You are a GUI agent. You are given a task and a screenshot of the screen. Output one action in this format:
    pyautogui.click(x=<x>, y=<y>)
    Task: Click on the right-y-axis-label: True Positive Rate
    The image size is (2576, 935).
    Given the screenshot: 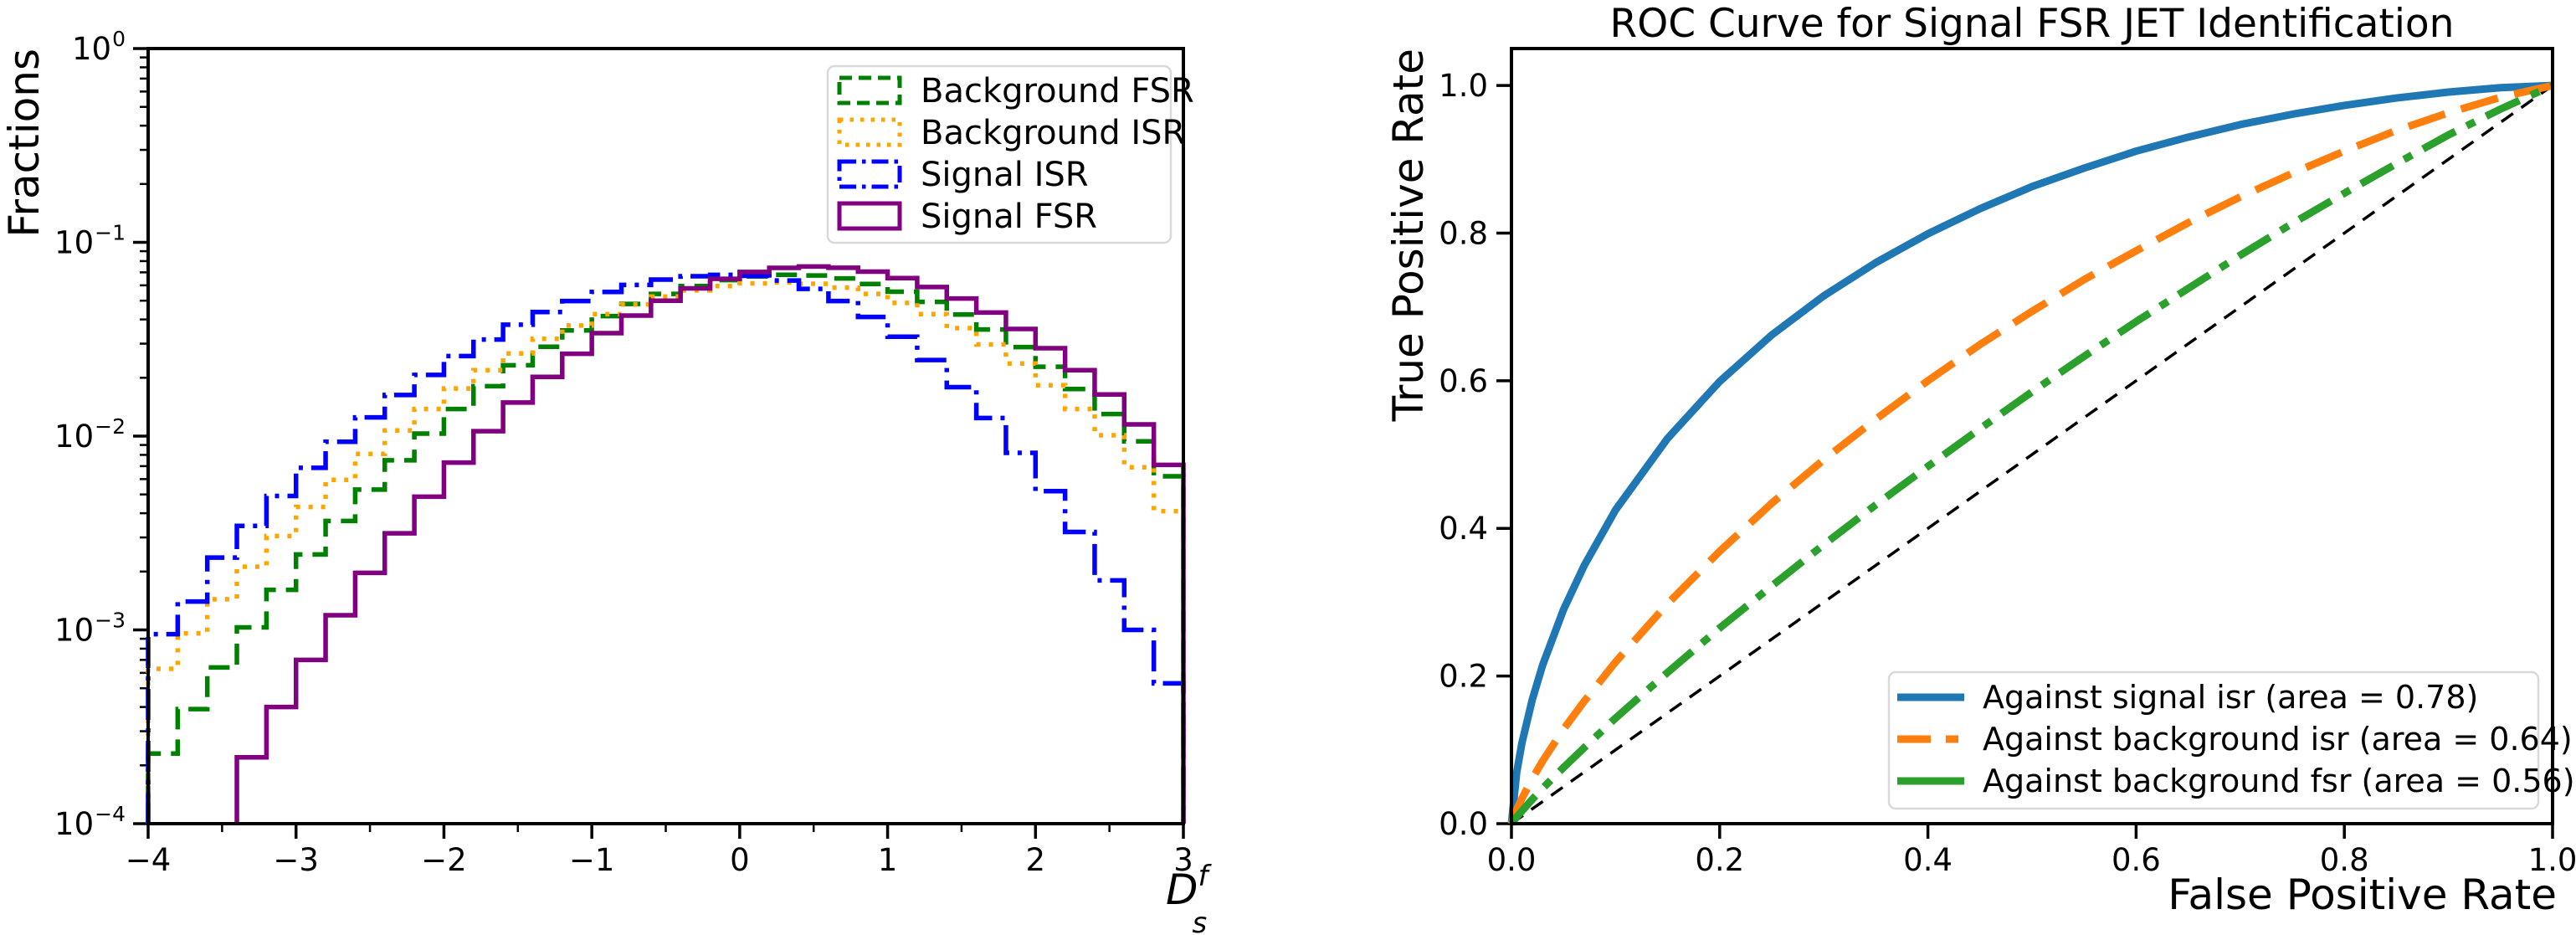 What is the action you would take?
    pyautogui.click(x=1408, y=235)
    